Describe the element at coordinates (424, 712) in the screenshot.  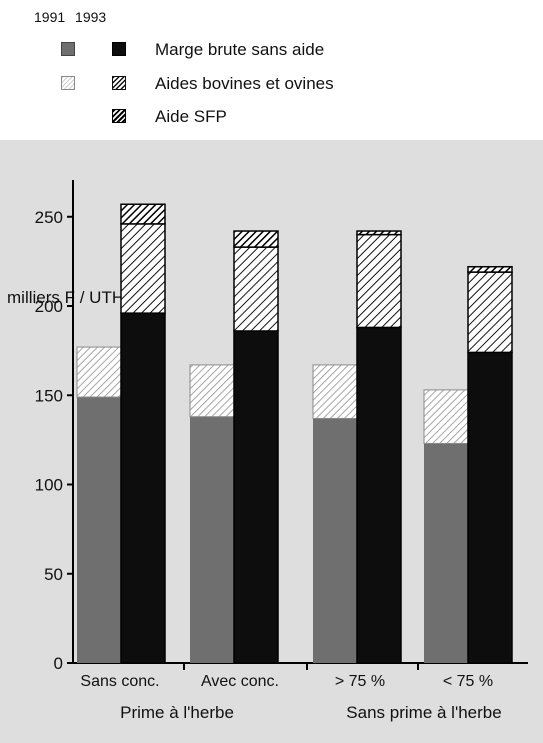
I see `group-label-1: Sans prime à l'herbe` at that location.